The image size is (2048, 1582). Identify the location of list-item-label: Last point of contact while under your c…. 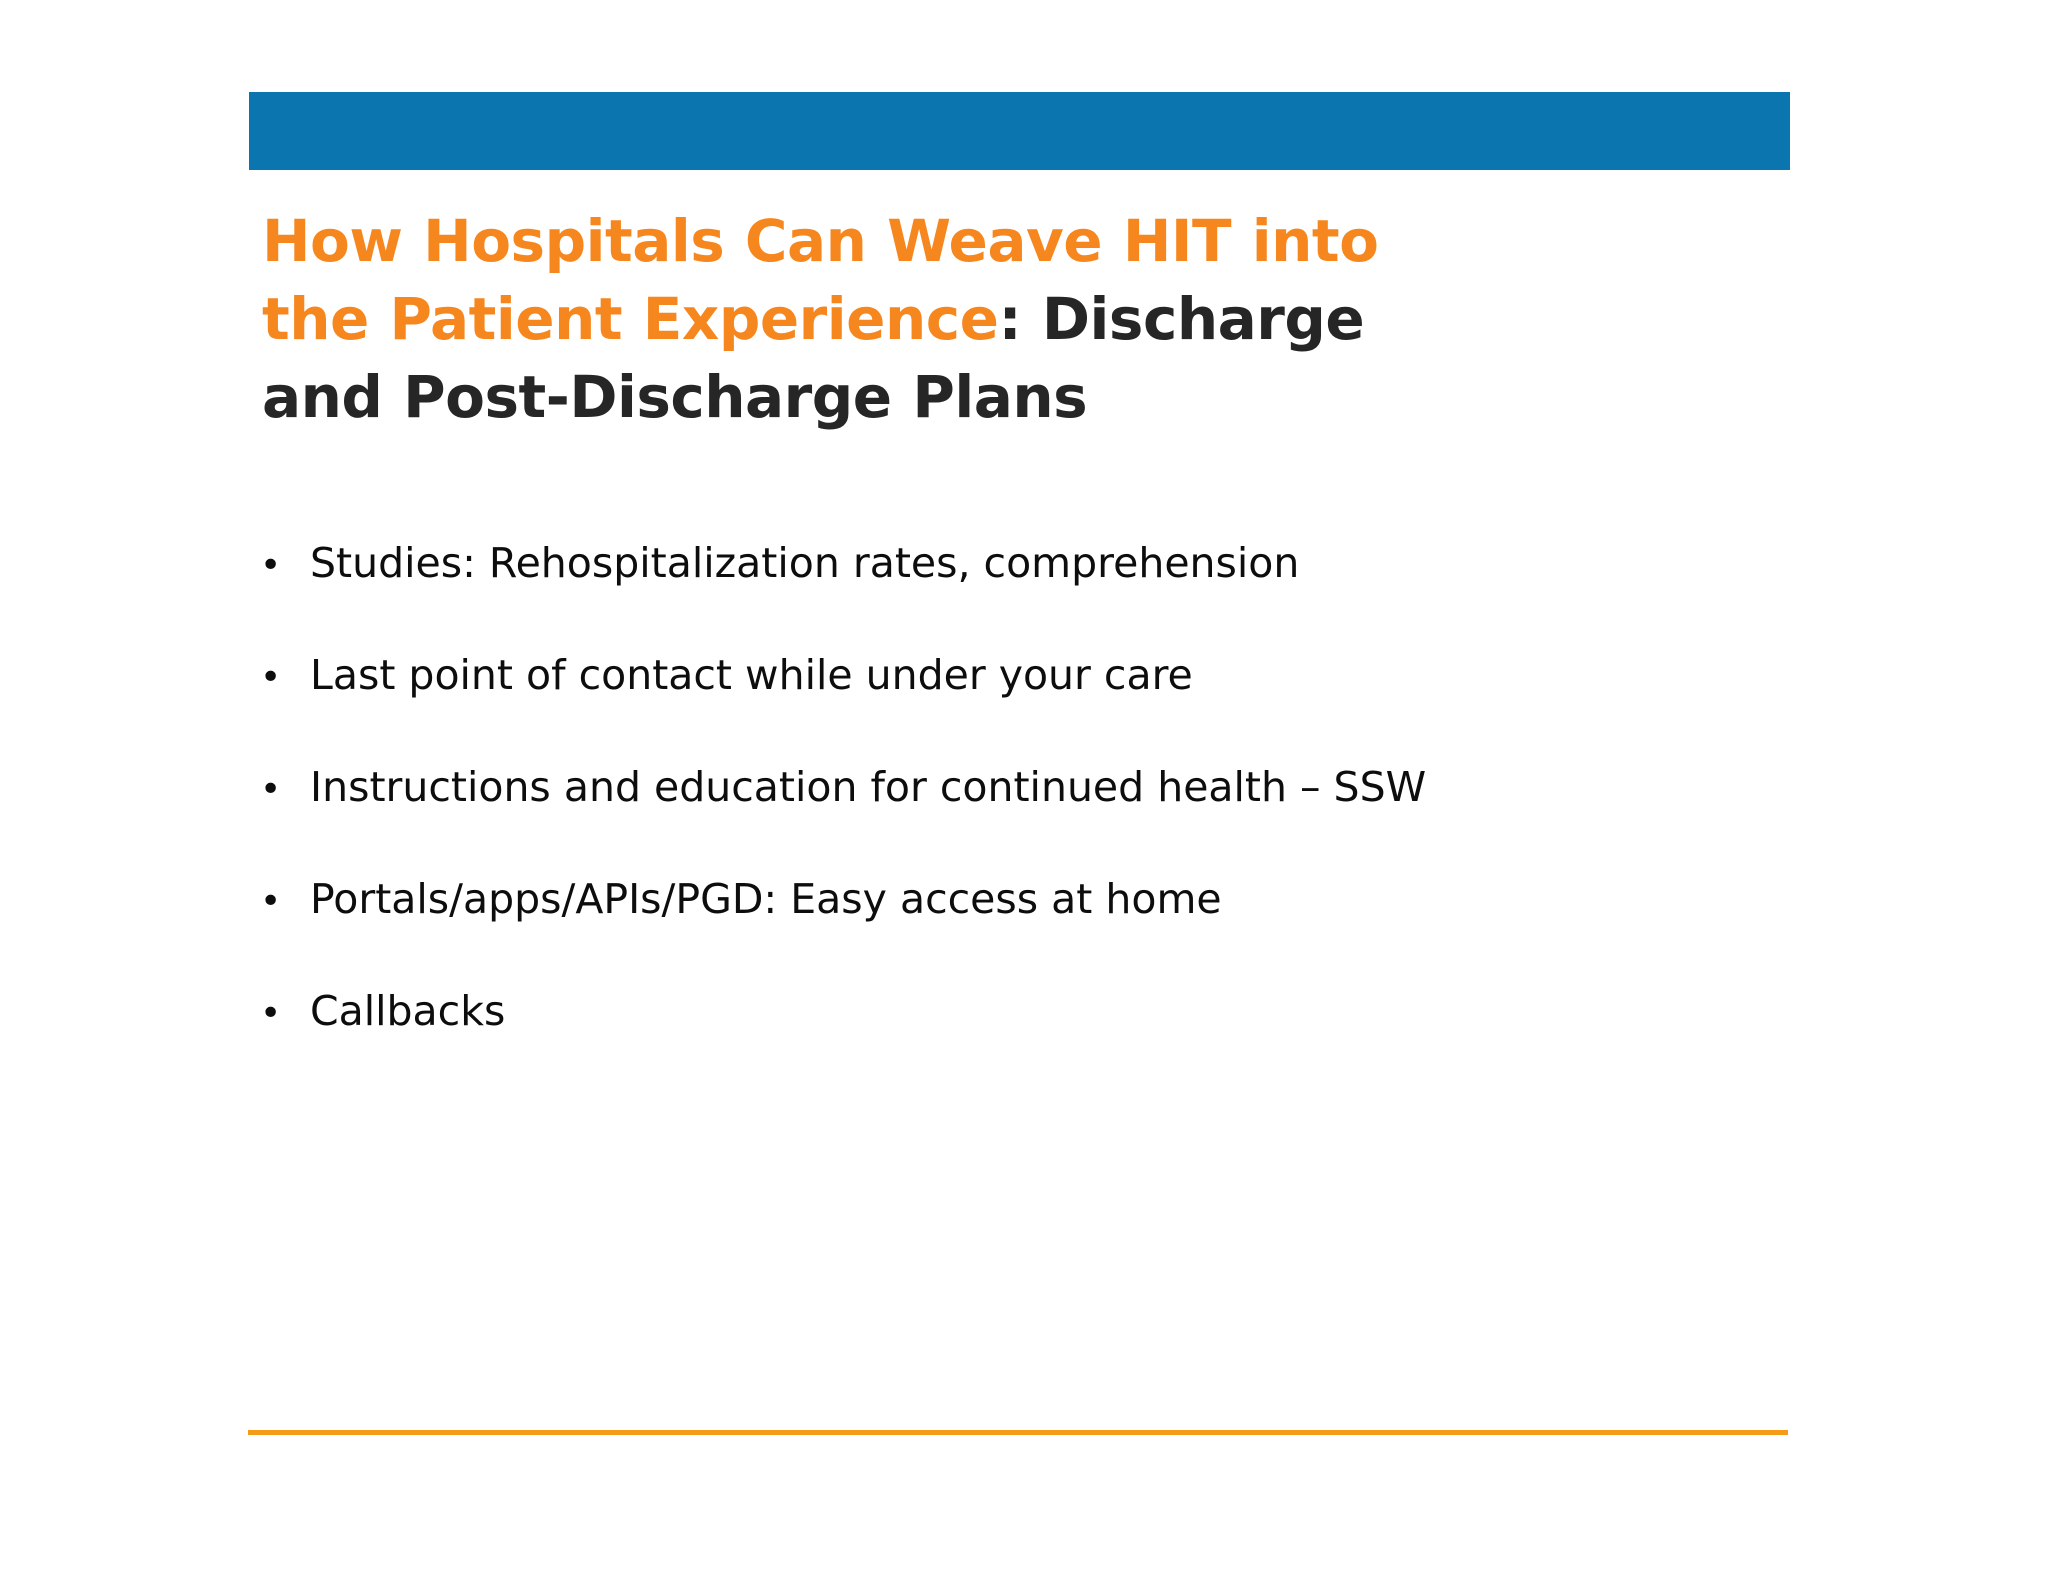
(751, 675).